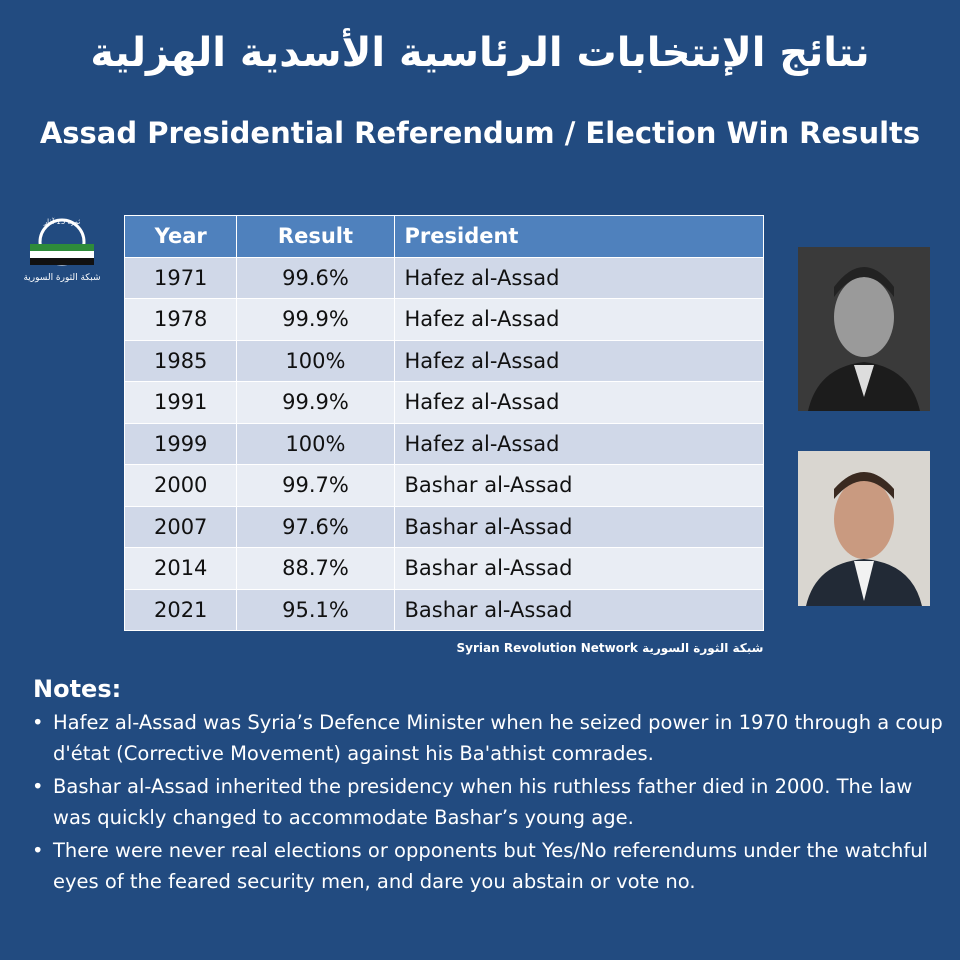 Image resolution: width=960 pixels, height=960 pixels. What do you see at coordinates (61, 278) in the screenshot?
I see `logo-caption: شبكة الثورة السورية` at bounding box center [61, 278].